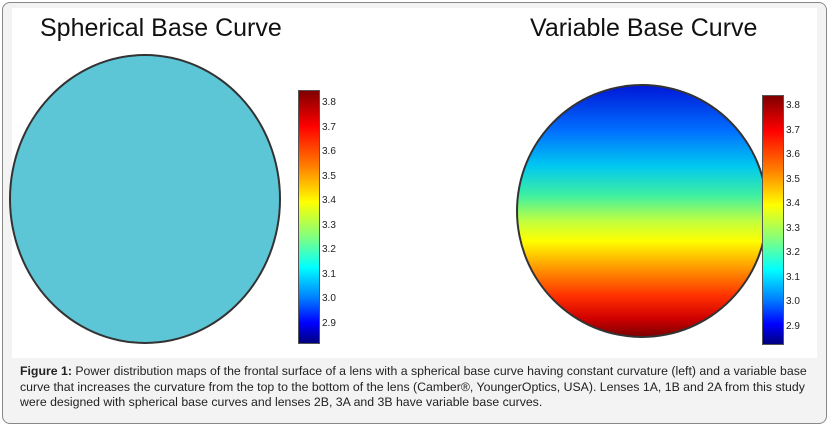 The width and height of the screenshot is (829, 426). Describe the element at coordinates (309, 217) in the screenshot. I see `left-colorbar` at that location.